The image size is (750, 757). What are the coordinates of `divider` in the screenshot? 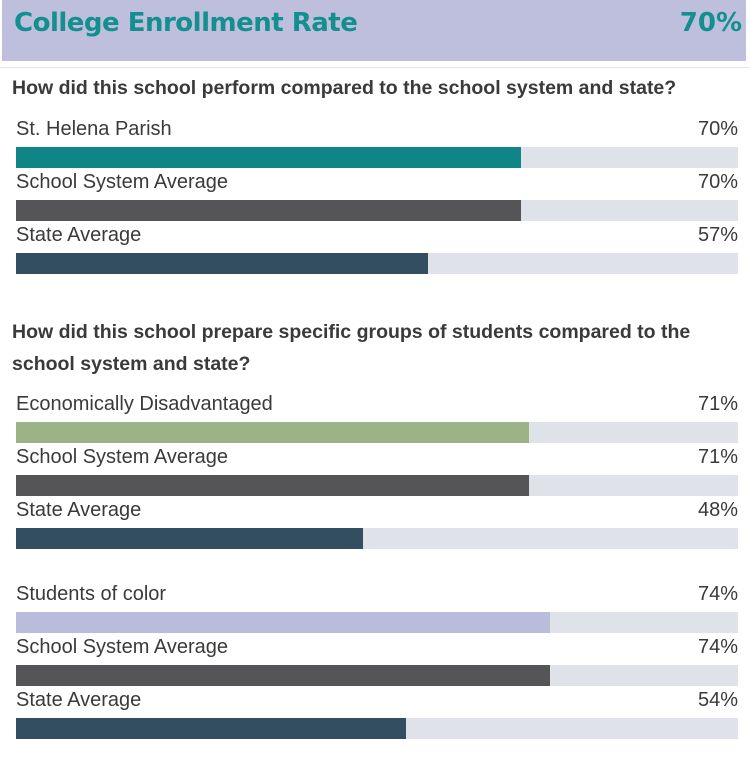 It's located at (375, 67).